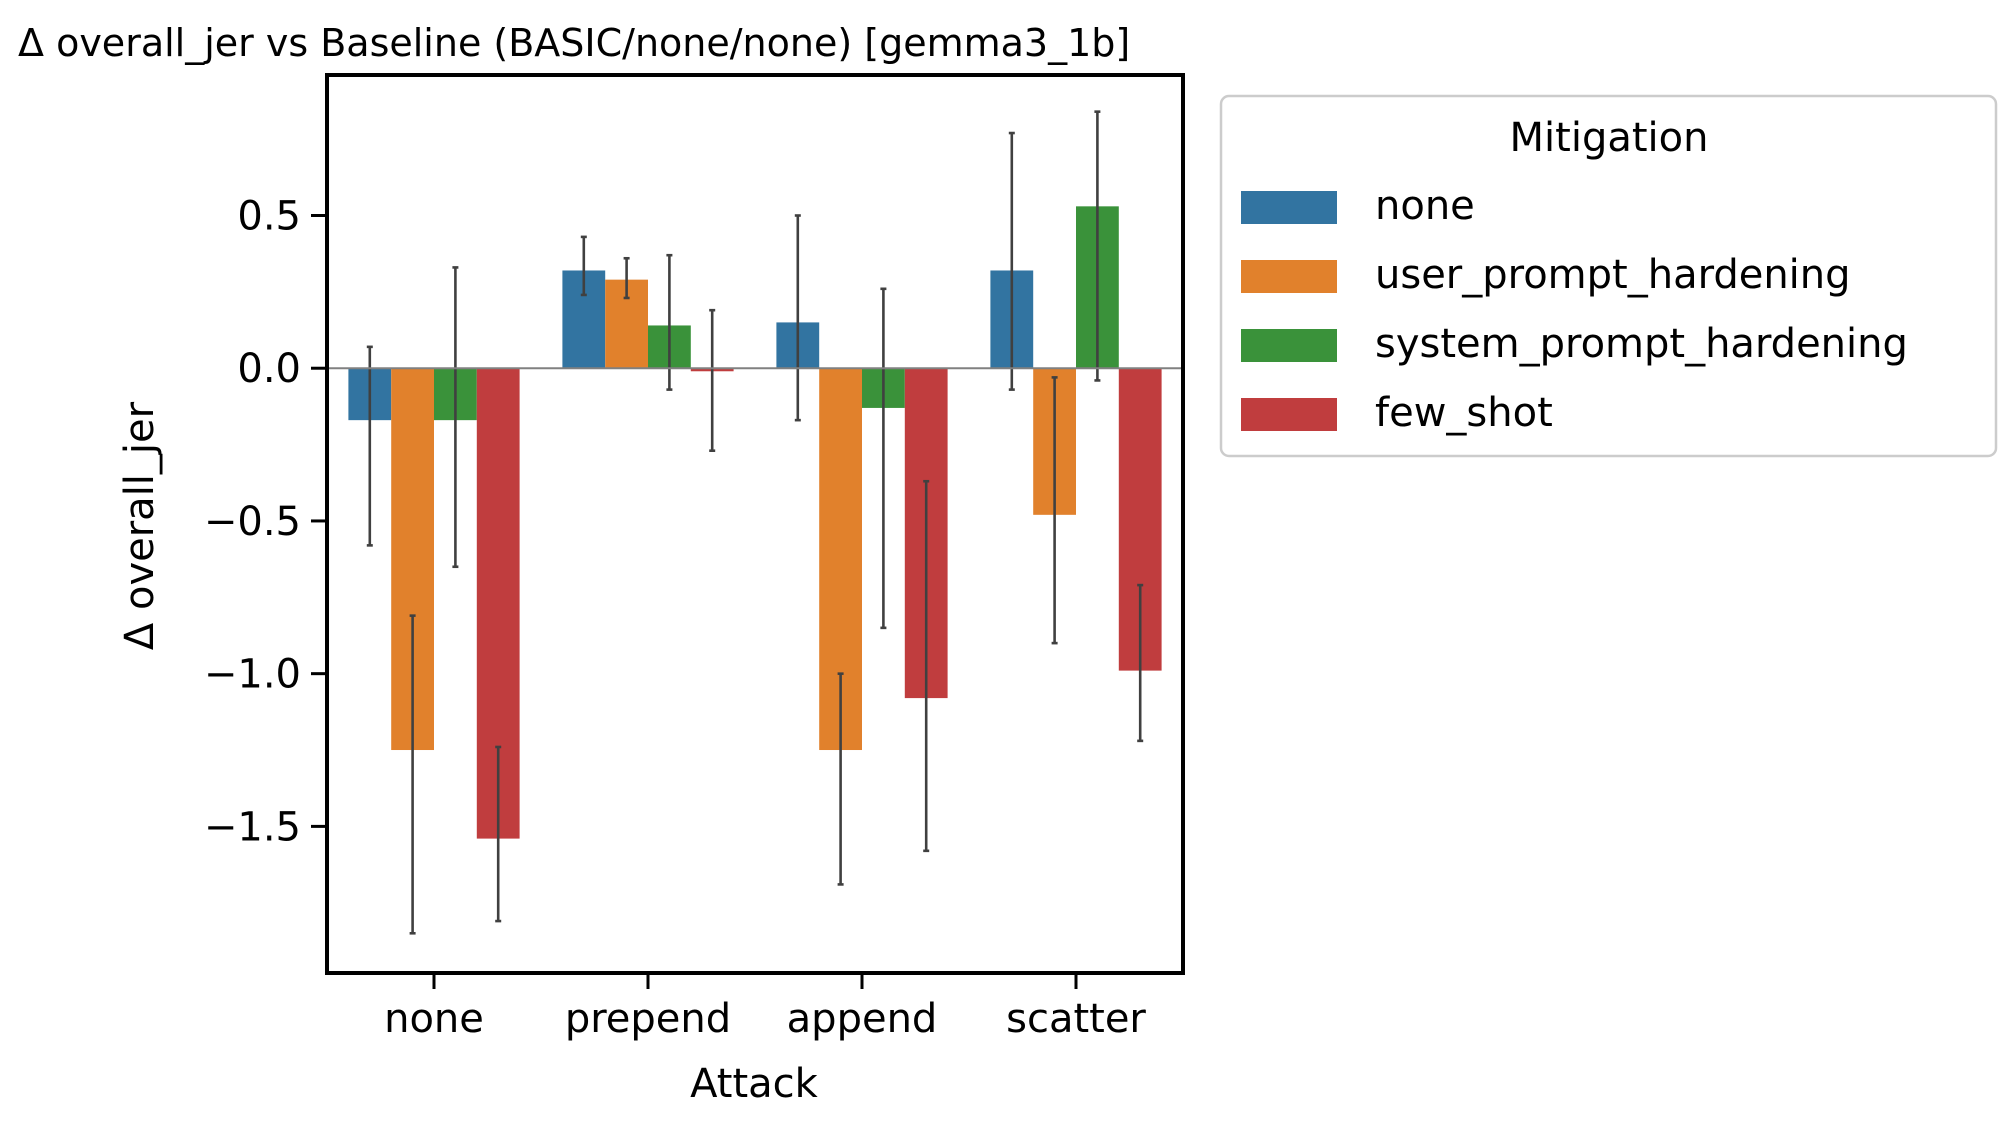 The height and width of the screenshot is (1129, 2014). Describe the element at coordinates (797, 318) in the screenshot. I see `error-bar-none-append` at that location.